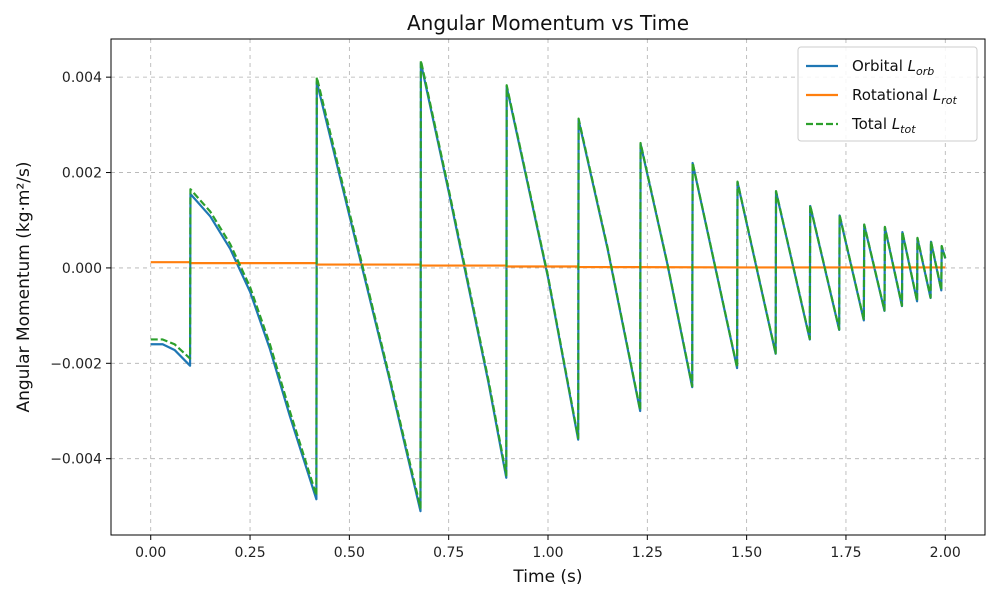 This screenshot has height=600, width=1000. What do you see at coordinates (845, 553) in the screenshot?
I see `x-tick-label: 1.75` at bounding box center [845, 553].